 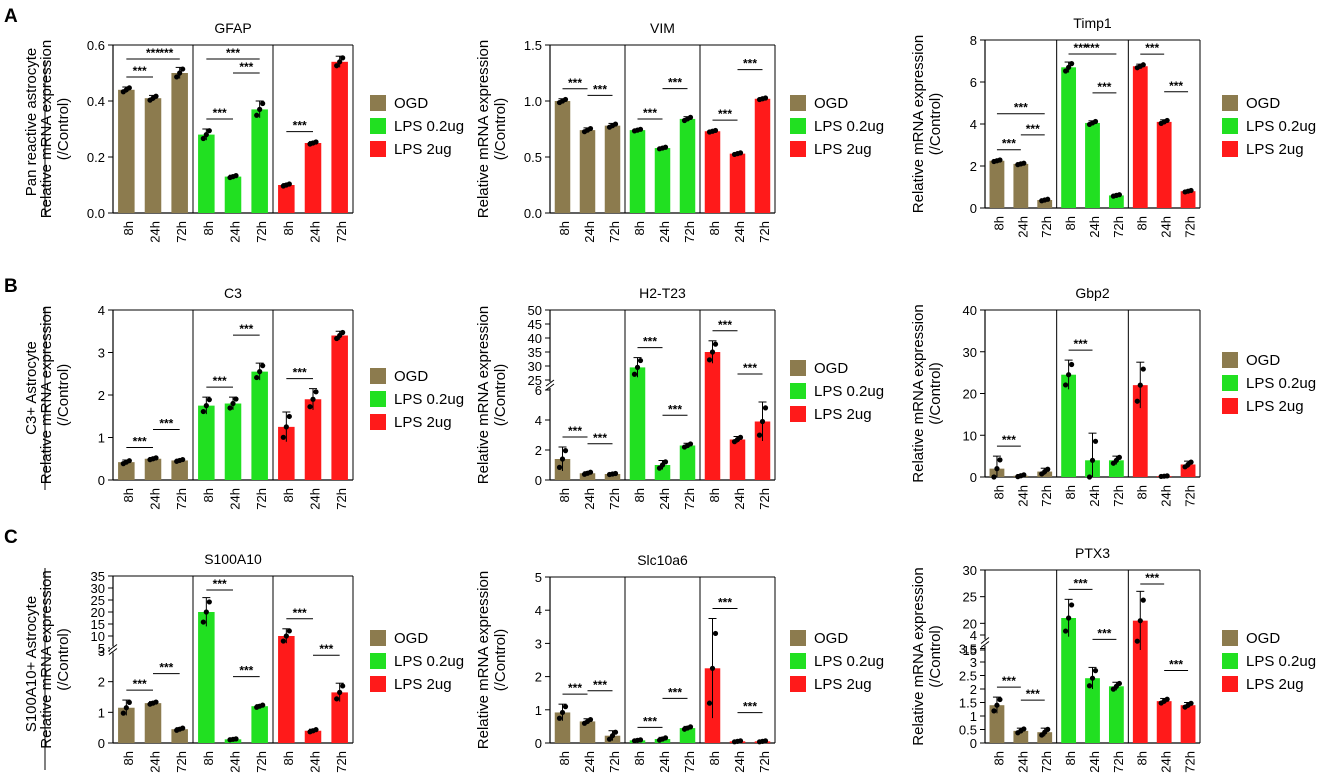 I want to click on legend-label: OGD, so click(x=1263, y=638).